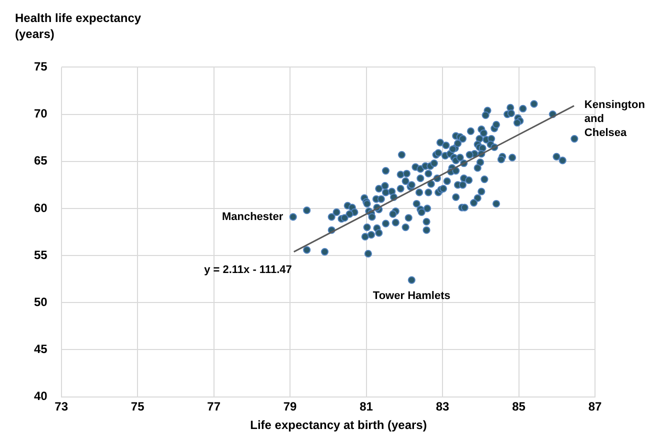 This screenshot has height=434, width=657. Describe the element at coordinates (338, 425) in the screenshot. I see `x-axis-title: Life expectancy at birth (years)` at that location.